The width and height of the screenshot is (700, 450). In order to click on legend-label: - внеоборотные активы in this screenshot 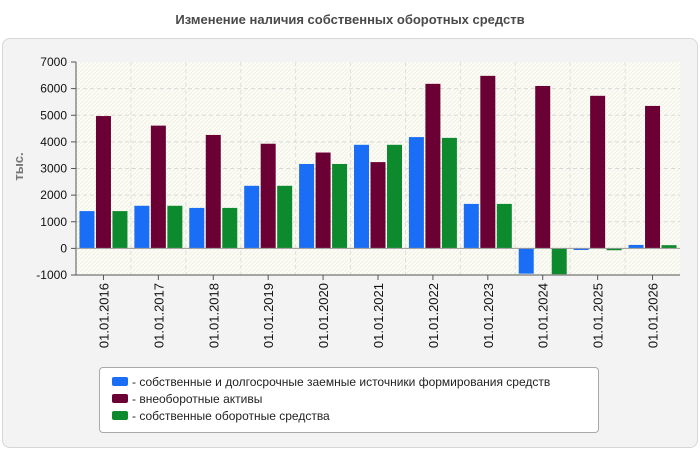, I will do `click(197, 398)`.